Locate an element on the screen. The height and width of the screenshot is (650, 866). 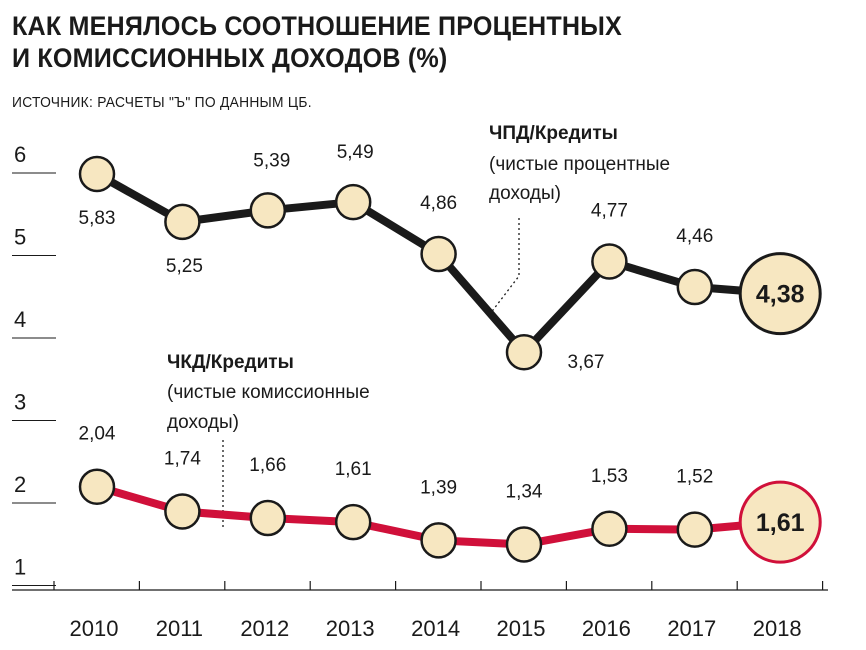
series-1-value-label: 5,83 is located at coordinates (97, 218).